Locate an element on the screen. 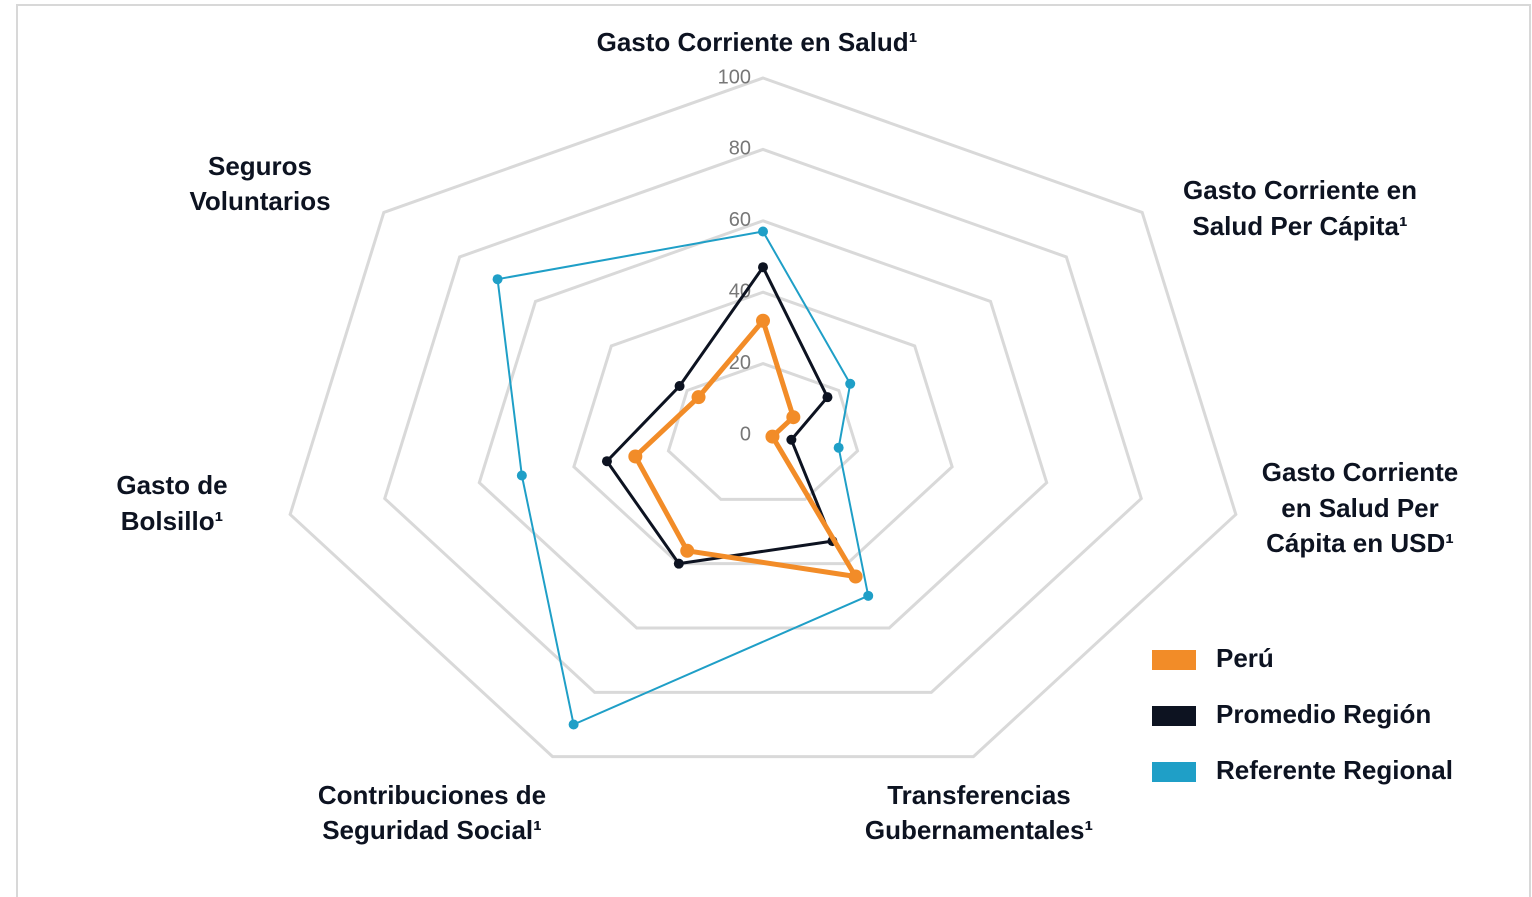 The height and width of the screenshot is (897, 1532). axis-label: Seguridad Social¹ is located at coordinates (432, 830).